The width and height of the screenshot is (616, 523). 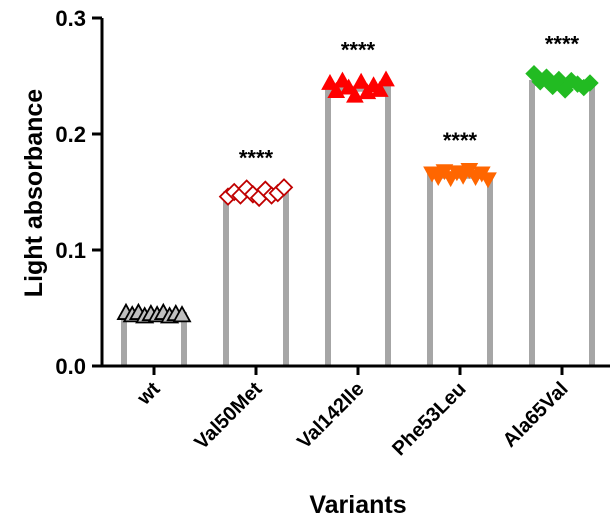 What do you see at coordinates (70, 18) in the screenshot?
I see `y-tick-label: 0.3` at bounding box center [70, 18].